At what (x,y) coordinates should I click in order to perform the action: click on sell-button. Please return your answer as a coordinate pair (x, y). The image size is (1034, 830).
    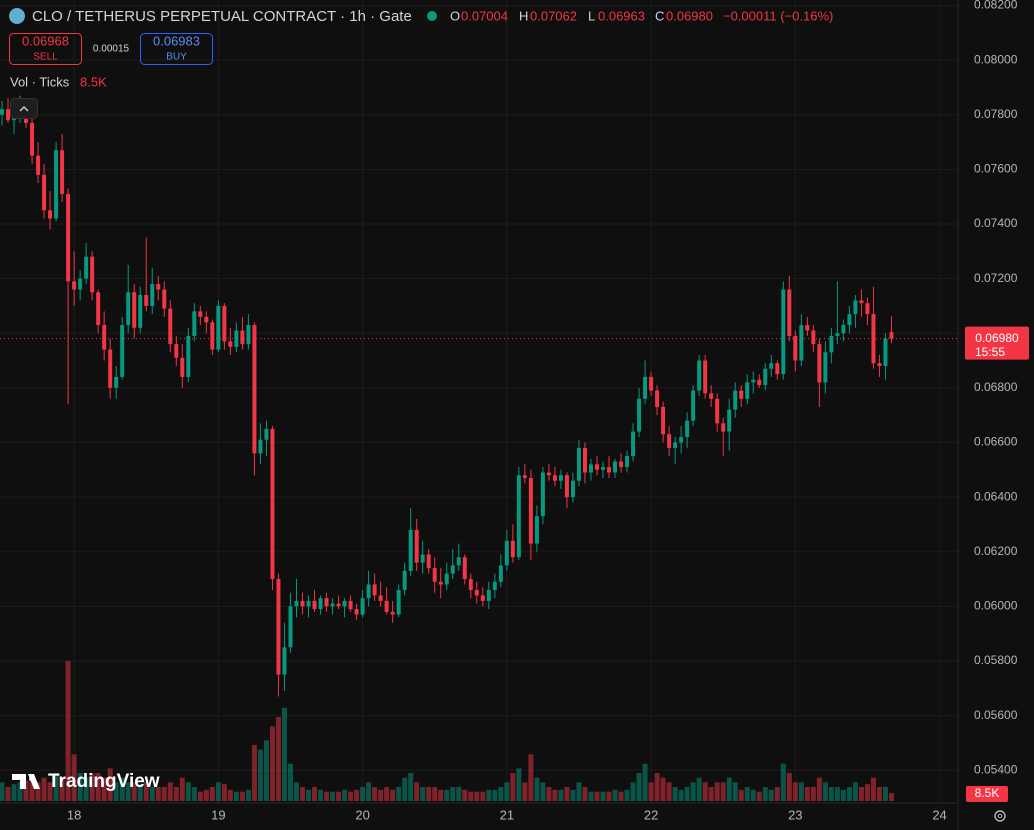
    Looking at the image, I should click on (45, 49).